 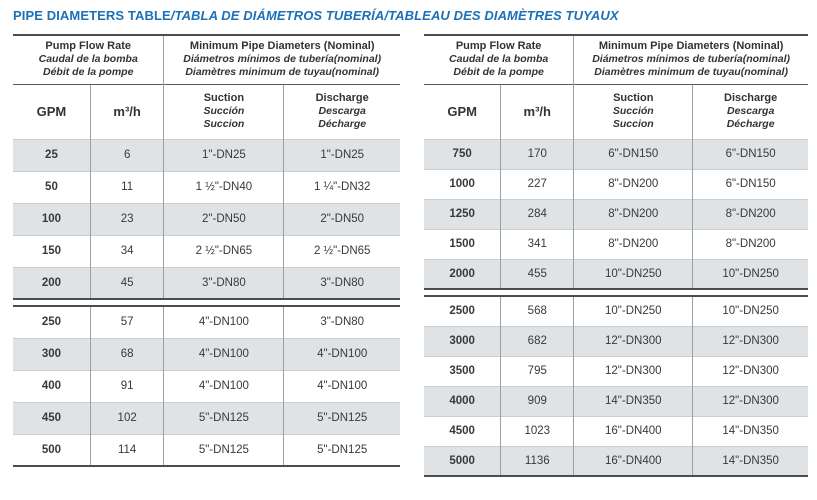 I want to click on table-row: 1500 341 8"-DN200 8"-DN200, so click(x=616, y=243).